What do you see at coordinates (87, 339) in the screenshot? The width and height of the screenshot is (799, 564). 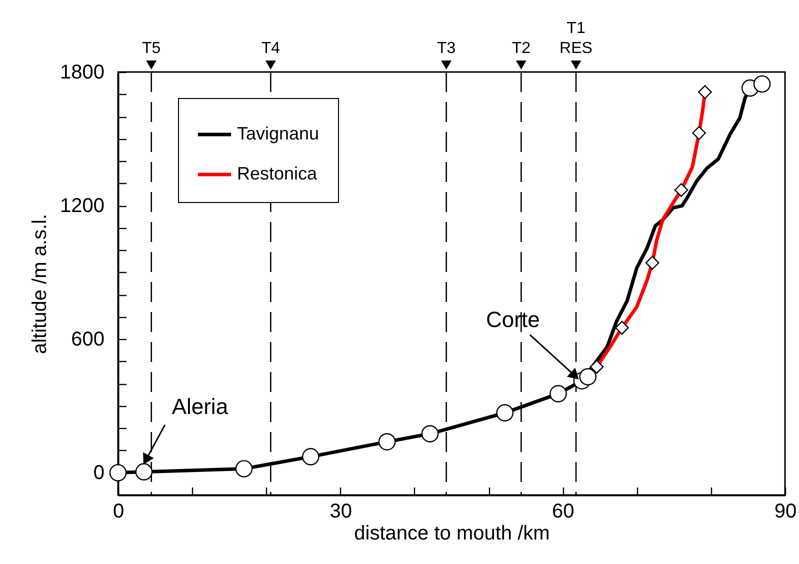 I see `y-tick-label: 600` at bounding box center [87, 339].